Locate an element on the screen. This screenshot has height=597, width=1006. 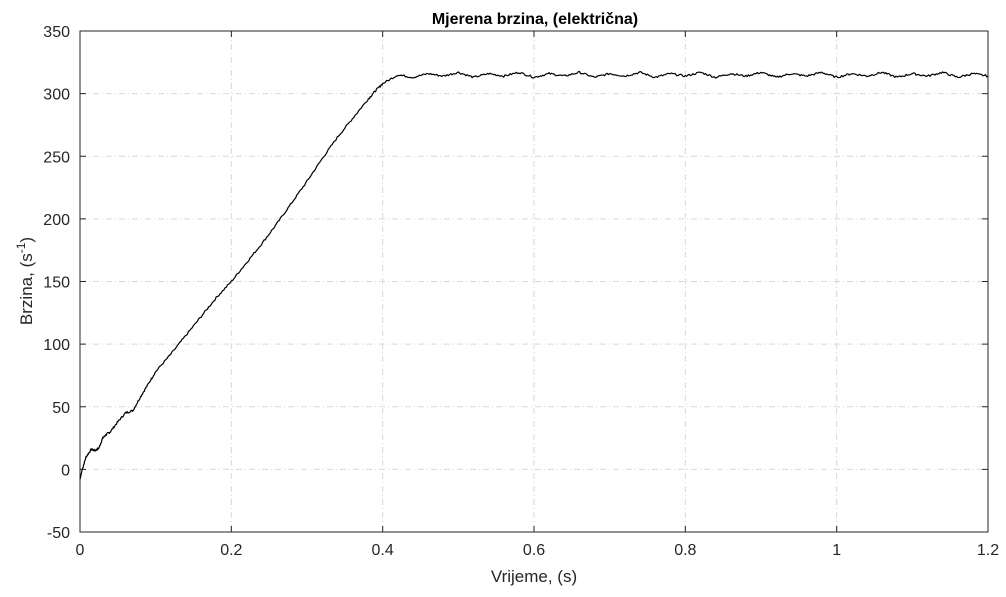
y-tick-label: 300 is located at coordinates (56, 95).